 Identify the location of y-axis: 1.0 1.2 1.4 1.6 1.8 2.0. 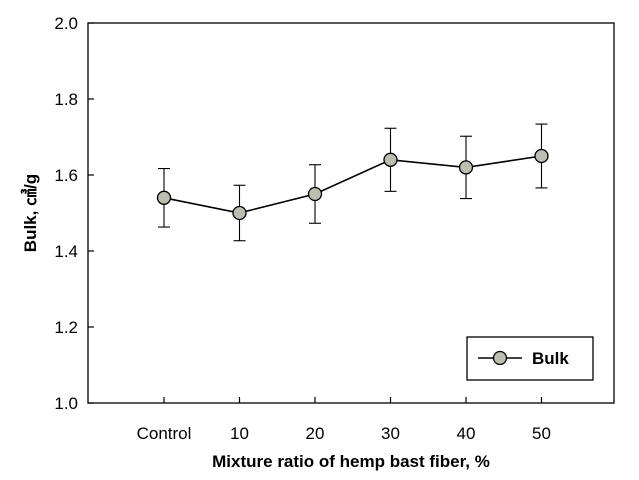
(74, 213).